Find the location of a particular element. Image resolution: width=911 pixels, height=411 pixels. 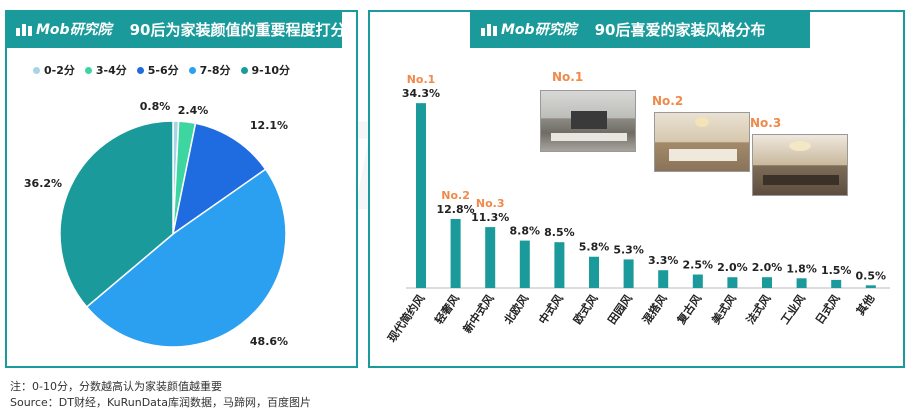

score-header: Mob研究院 90后为家装颜值的重要程度打分 is located at coordinates (175, 29).